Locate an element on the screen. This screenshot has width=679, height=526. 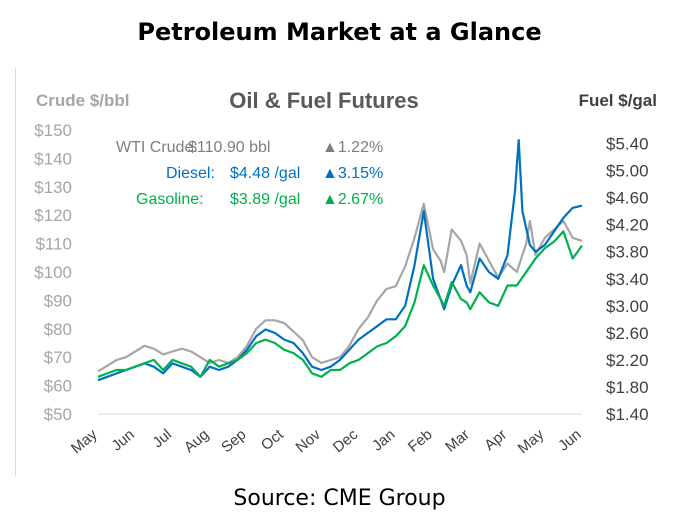
y-right-tick-label: $3.00 is located at coordinates (627, 306).